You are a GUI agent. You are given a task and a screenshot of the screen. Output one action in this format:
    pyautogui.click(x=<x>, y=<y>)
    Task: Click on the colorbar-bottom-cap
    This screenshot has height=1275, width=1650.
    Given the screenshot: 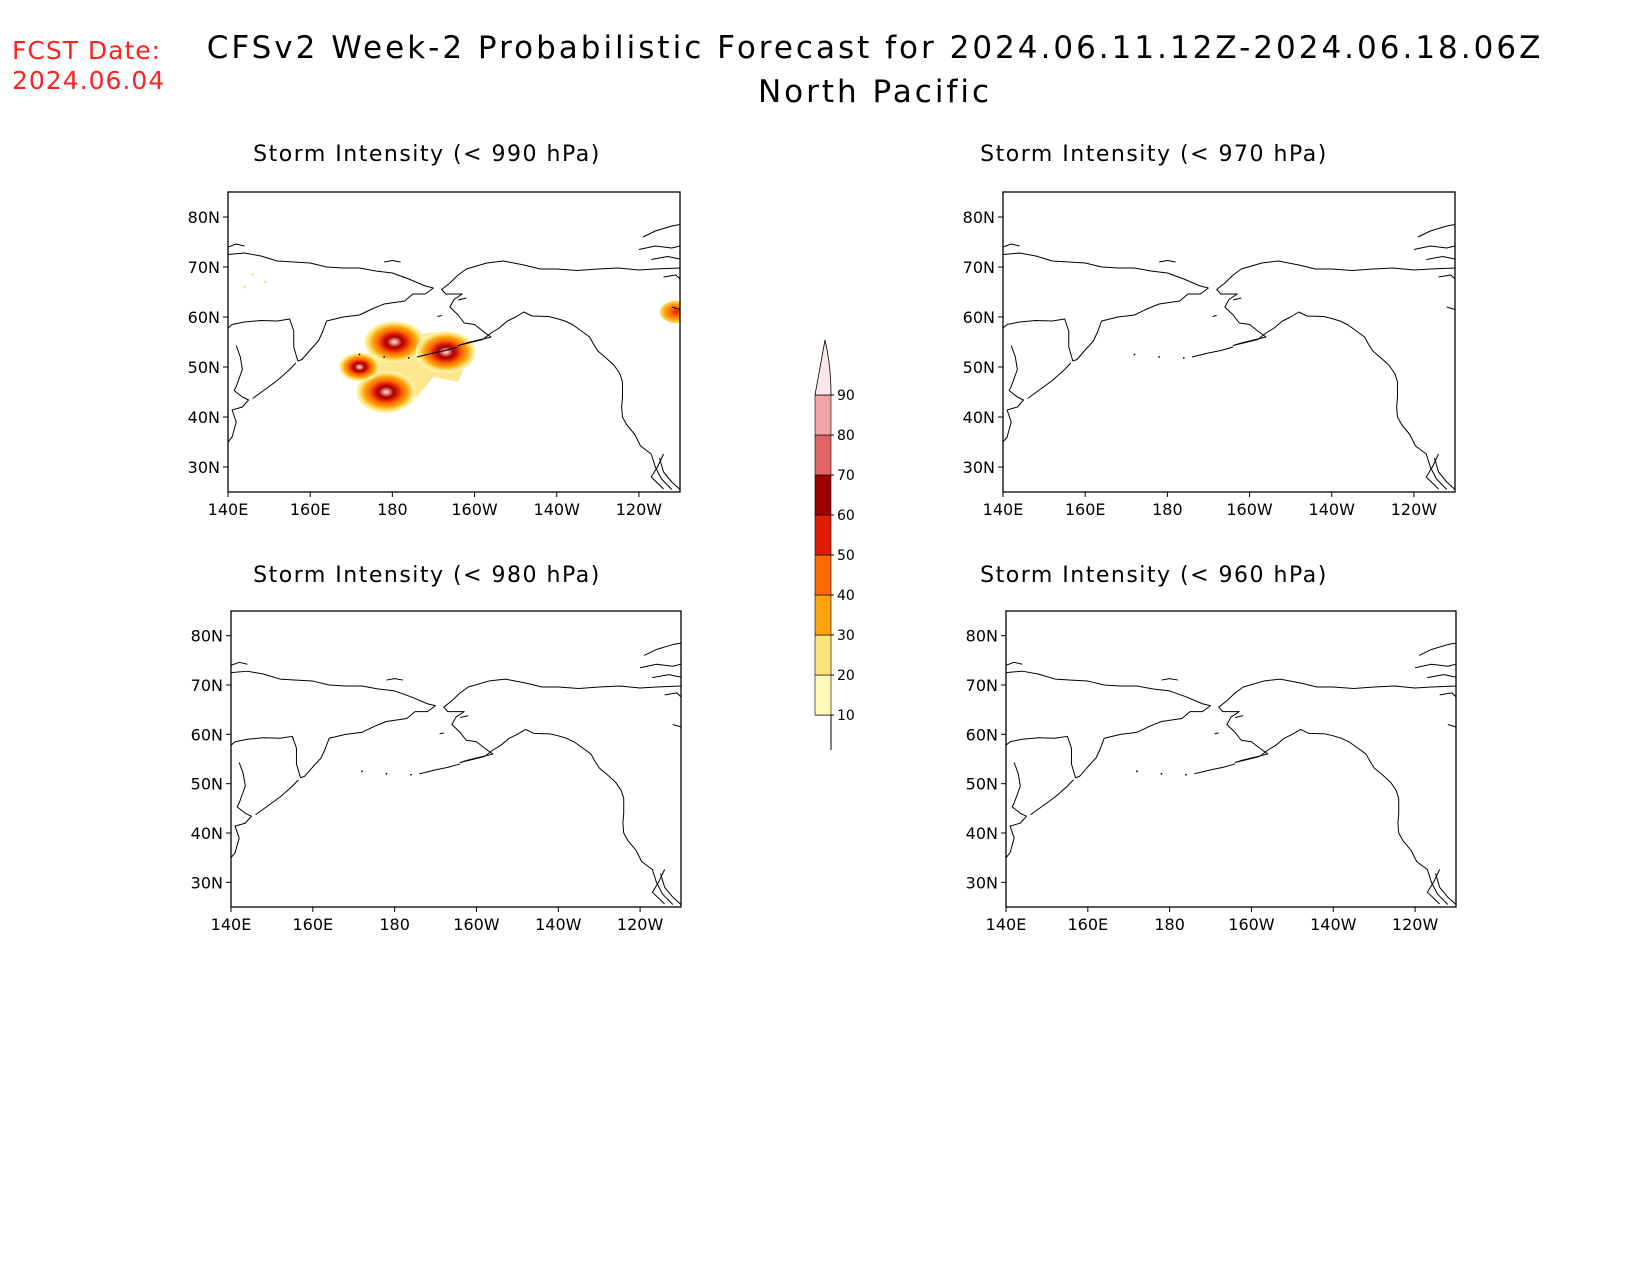 What is the action you would take?
    pyautogui.click(x=823, y=732)
    